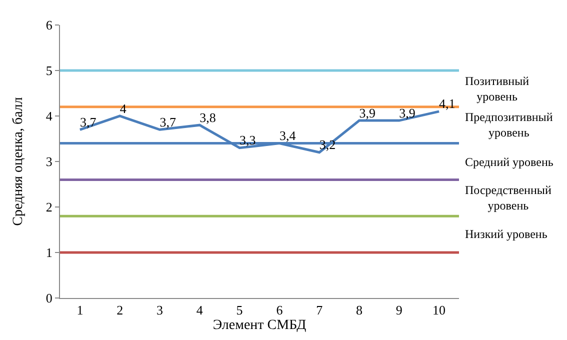 The height and width of the screenshot is (340, 567). What do you see at coordinates (320, 310) in the screenshot?
I see `x-tick-label: 7` at bounding box center [320, 310].